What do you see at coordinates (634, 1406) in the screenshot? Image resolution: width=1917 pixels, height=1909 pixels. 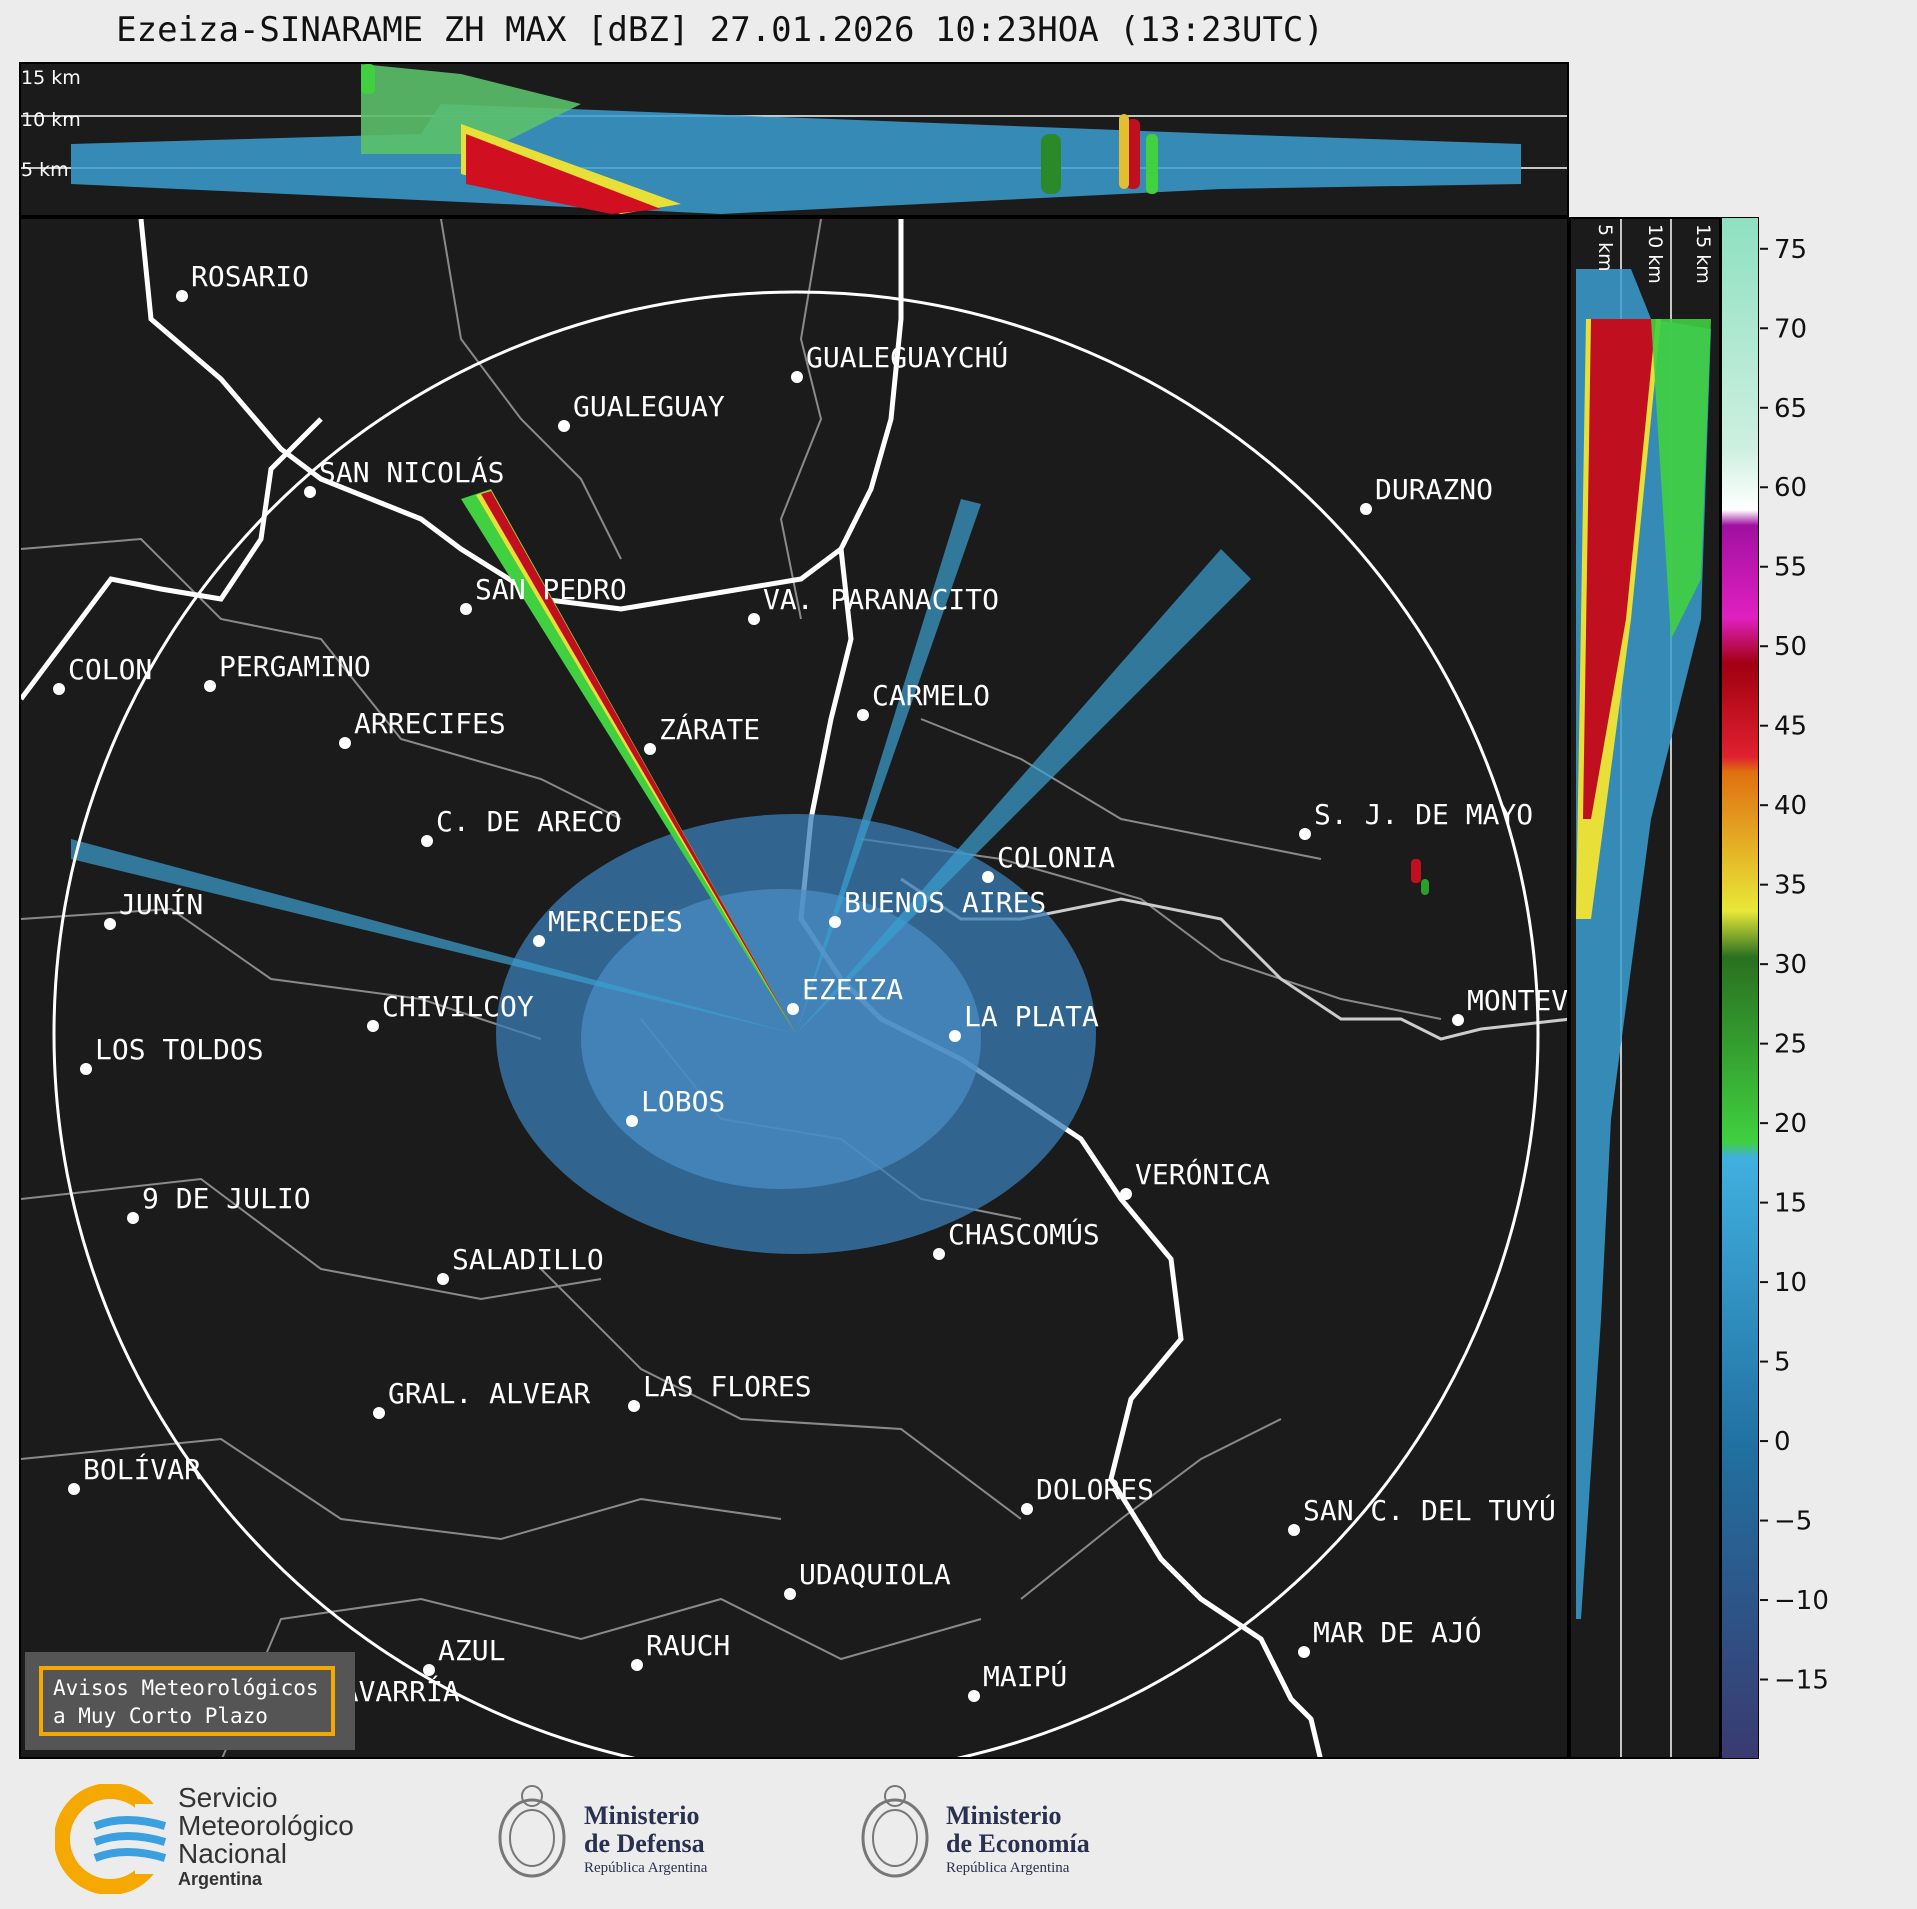 I see `city-dot-las-flores` at bounding box center [634, 1406].